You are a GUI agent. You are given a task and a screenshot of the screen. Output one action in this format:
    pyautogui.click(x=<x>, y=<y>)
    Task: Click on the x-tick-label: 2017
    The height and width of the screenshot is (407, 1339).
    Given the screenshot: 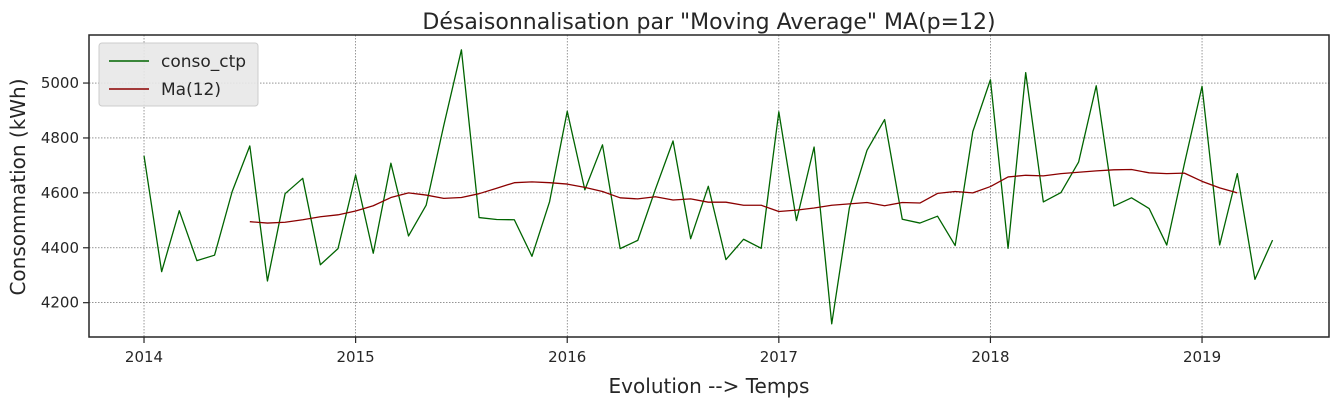 What is the action you would take?
    pyautogui.click(x=779, y=357)
    